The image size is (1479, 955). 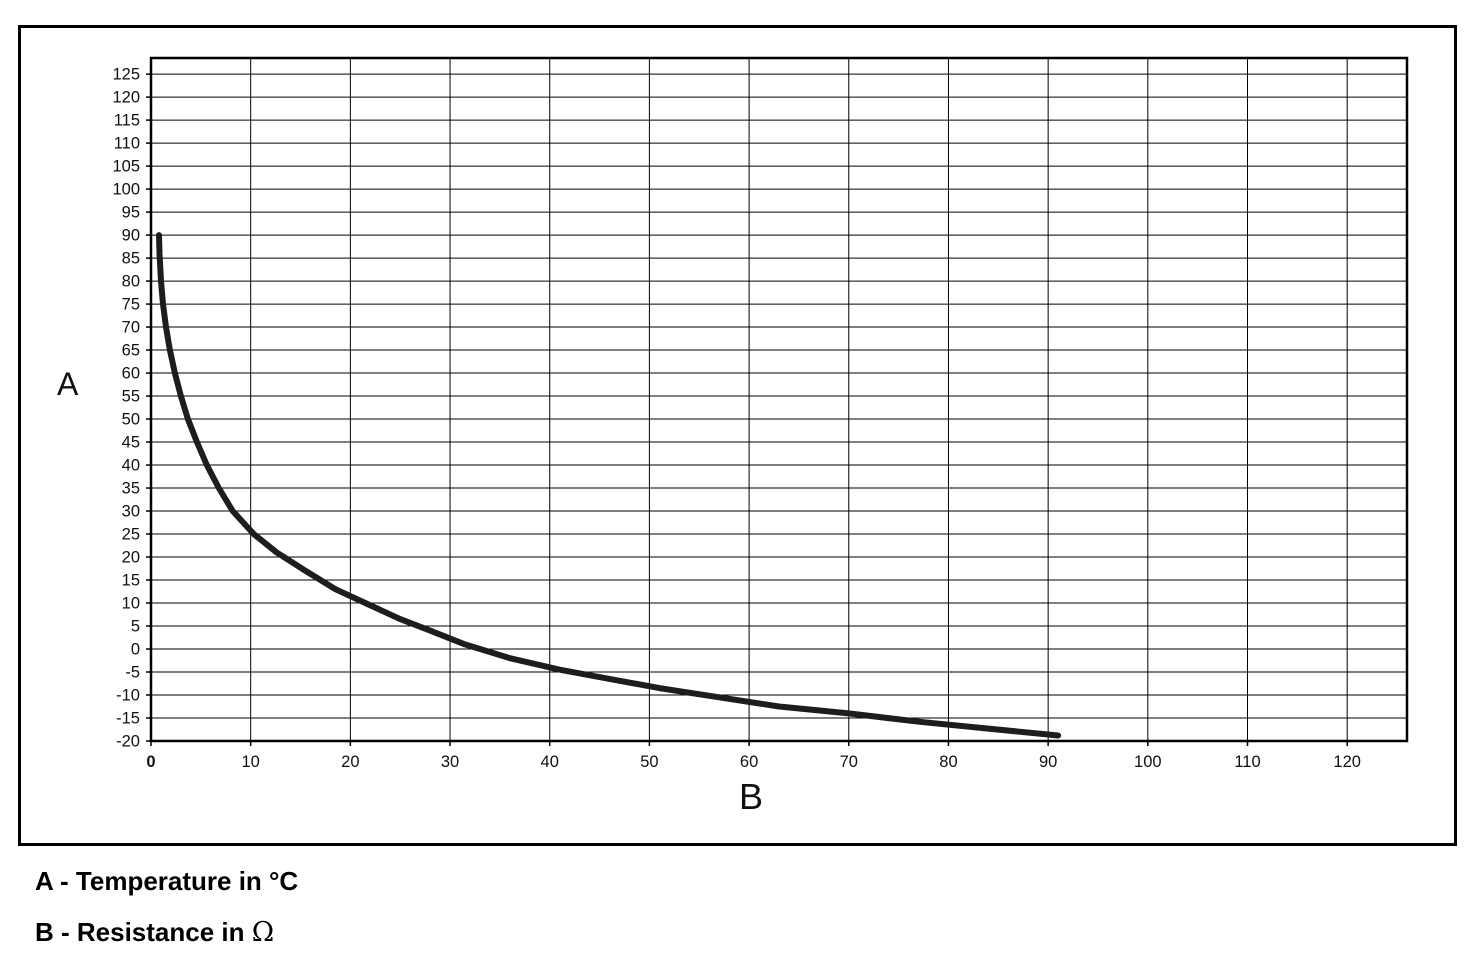 What do you see at coordinates (127, 121) in the screenshot?
I see `svg-text: 115` at bounding box center [127, 121].